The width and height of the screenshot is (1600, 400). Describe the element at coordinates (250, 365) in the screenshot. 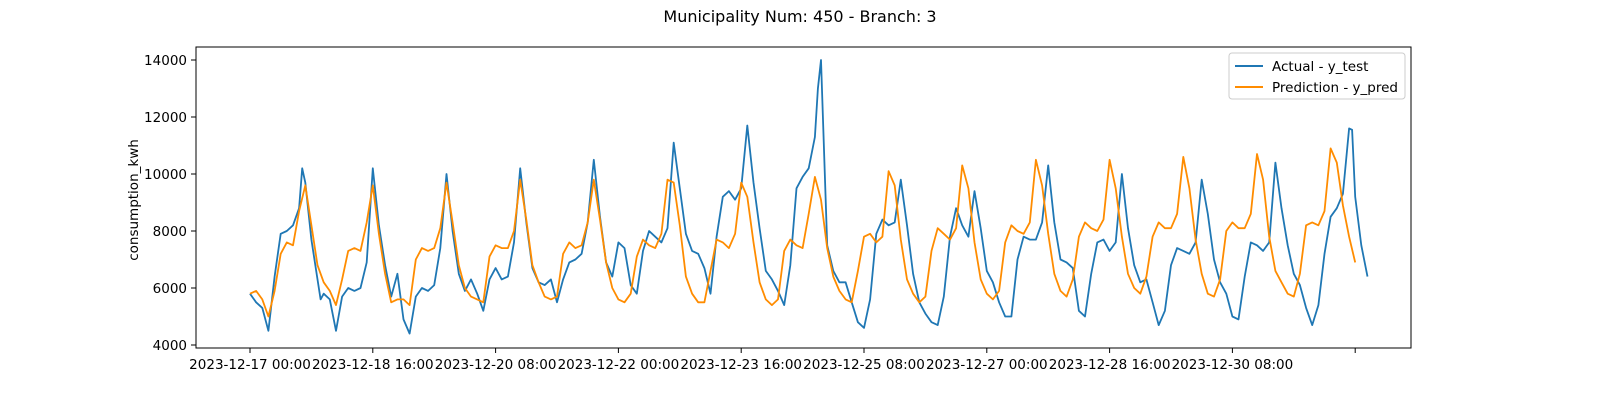

I see `x-tick-label: 2023-12-17 00:00` at that location.